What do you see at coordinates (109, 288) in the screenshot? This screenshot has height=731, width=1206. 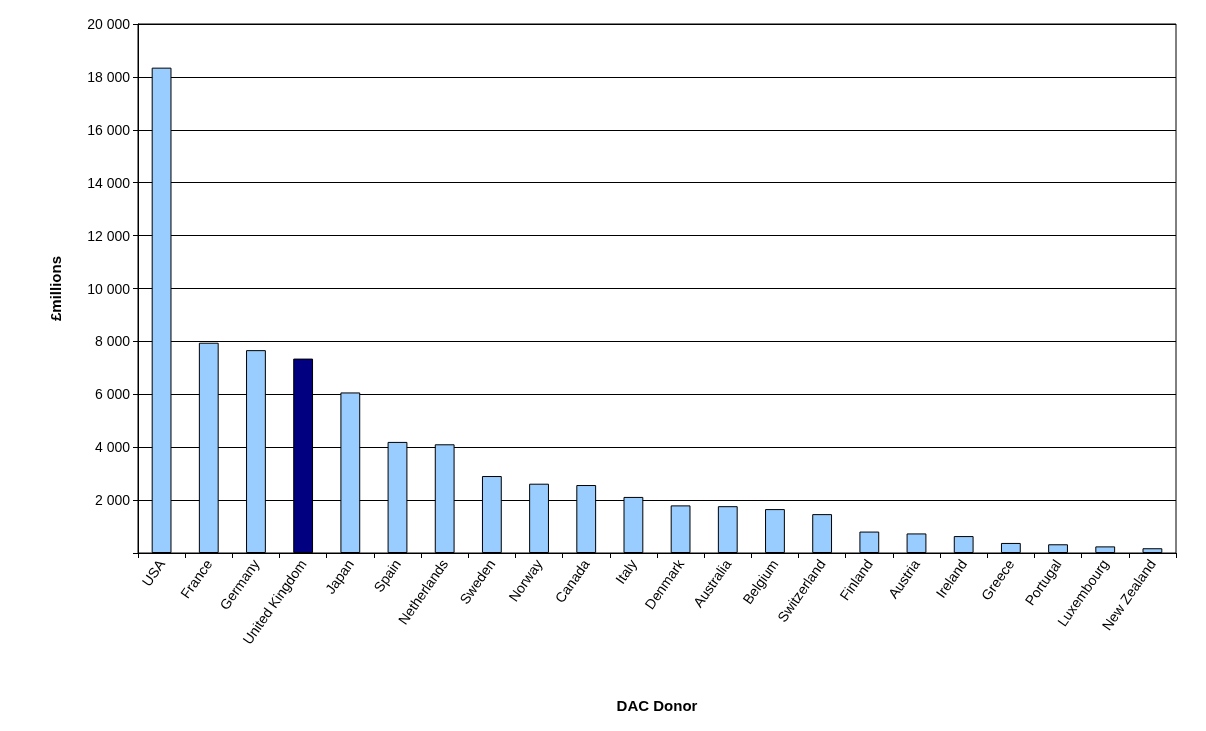 I see `y-tick-label: 10 000` at bounding box center [109, 288].